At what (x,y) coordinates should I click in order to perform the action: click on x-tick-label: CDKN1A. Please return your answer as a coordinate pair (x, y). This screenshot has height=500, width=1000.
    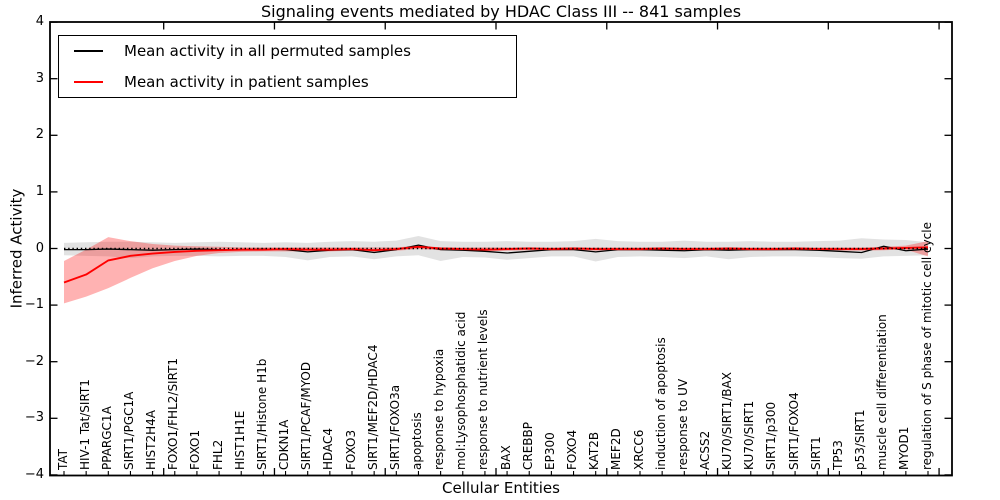
    Looking at the image, I should click on (284, 444).